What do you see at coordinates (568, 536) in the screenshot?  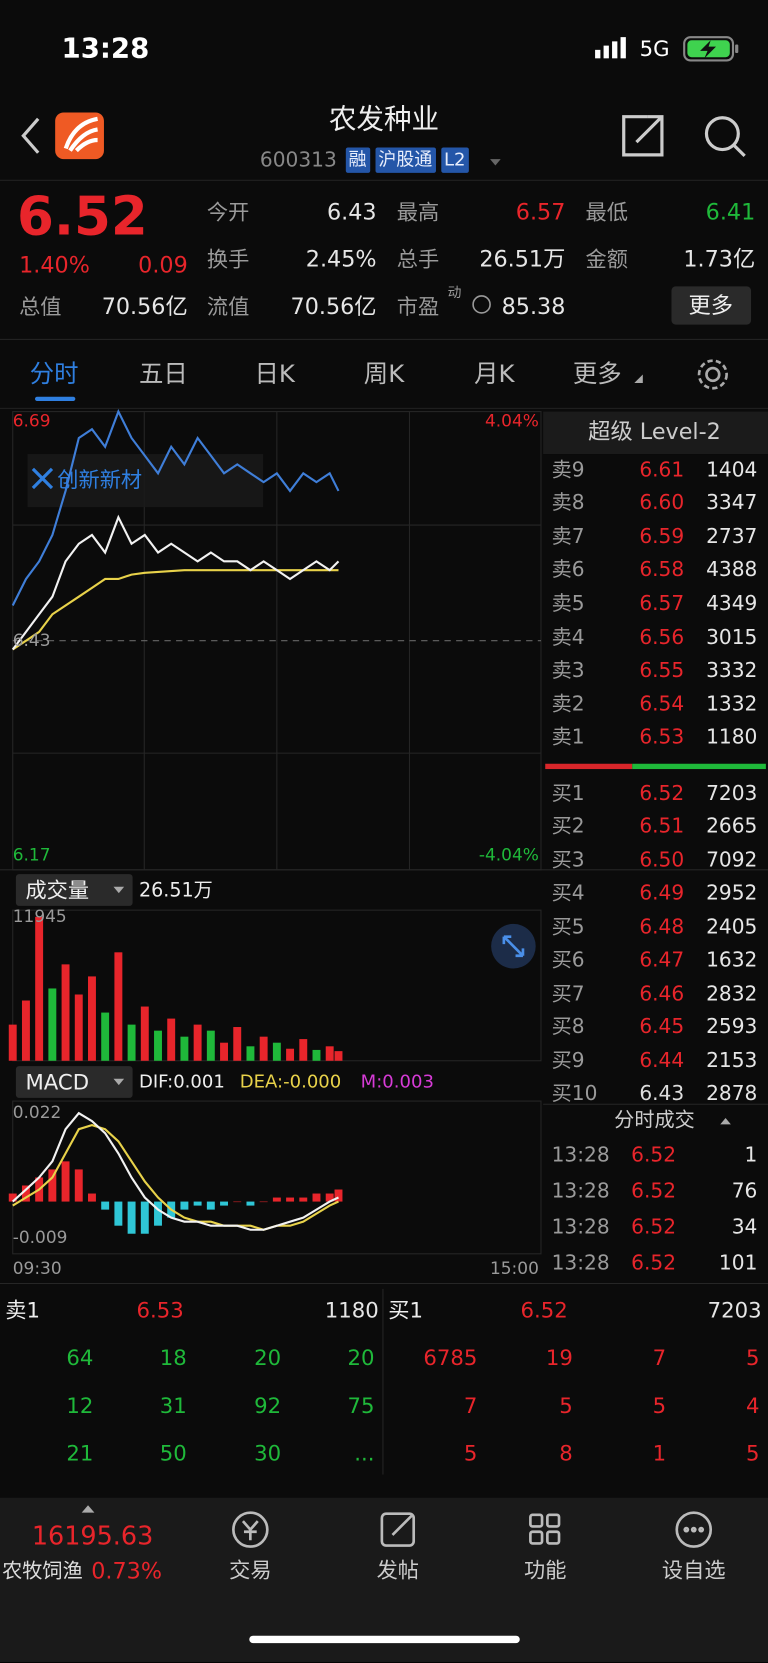 I see `book-label: 卖7` at bounding box center [568, 536].